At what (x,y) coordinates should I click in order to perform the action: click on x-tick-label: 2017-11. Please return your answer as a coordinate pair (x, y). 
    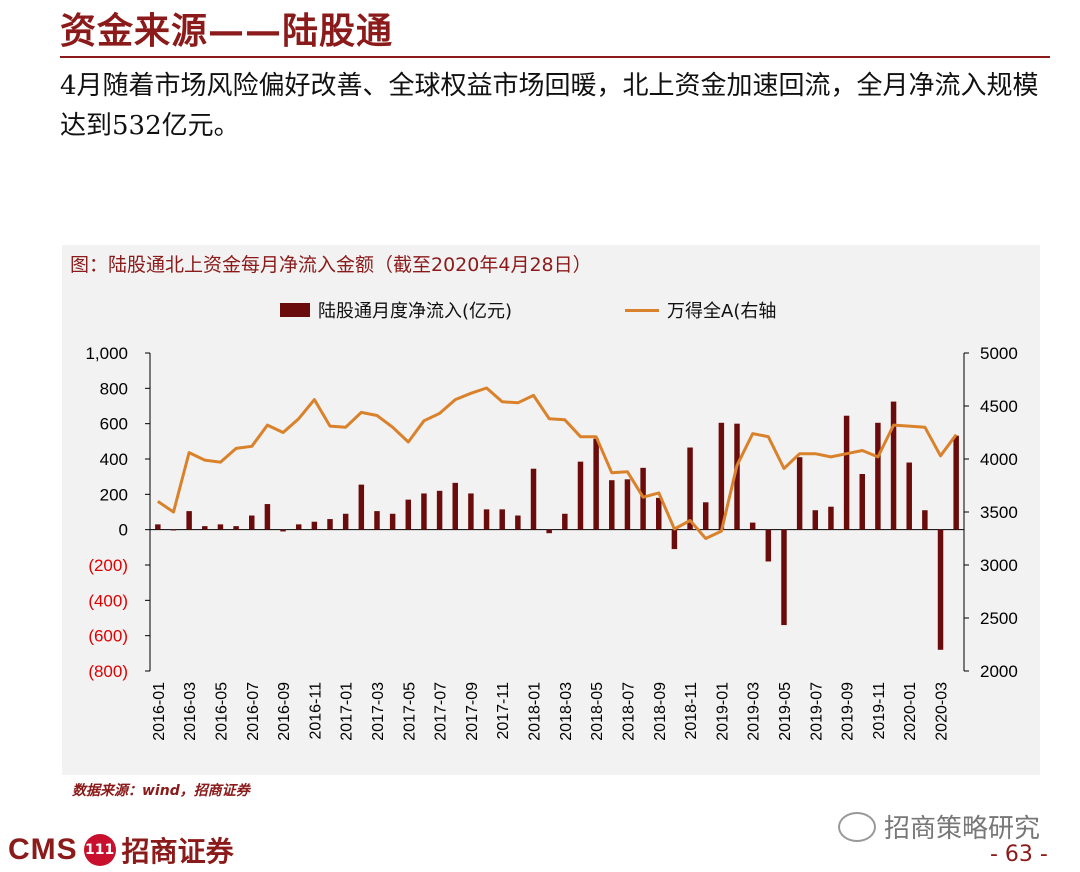
    Looking at the image, I should click on (503, 711).